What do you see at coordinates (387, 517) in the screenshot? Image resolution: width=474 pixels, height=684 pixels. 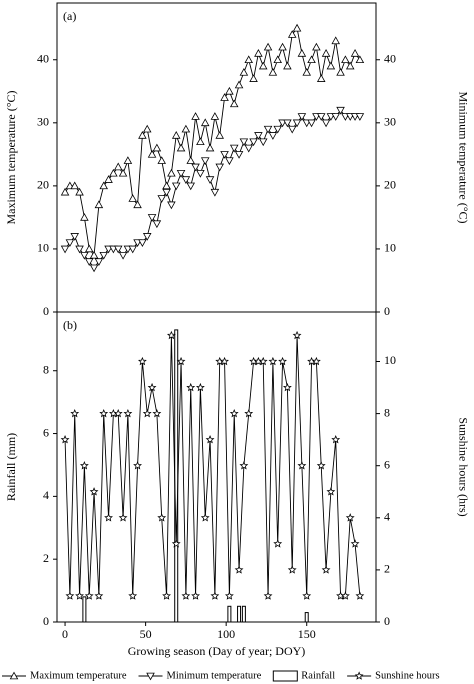 I see `y2-tick-label: 4` at bounding box center [387, 517].